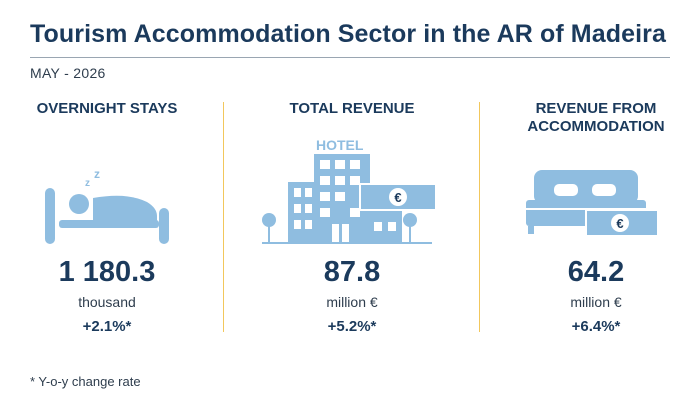 Image resolution: width=700 pixels, height=403 pixels. What do you see at coordinates (107, 213) in the screenshot?
I see `sleeping-person-in-bed-icon: z z` at bounding box center [107, 213].